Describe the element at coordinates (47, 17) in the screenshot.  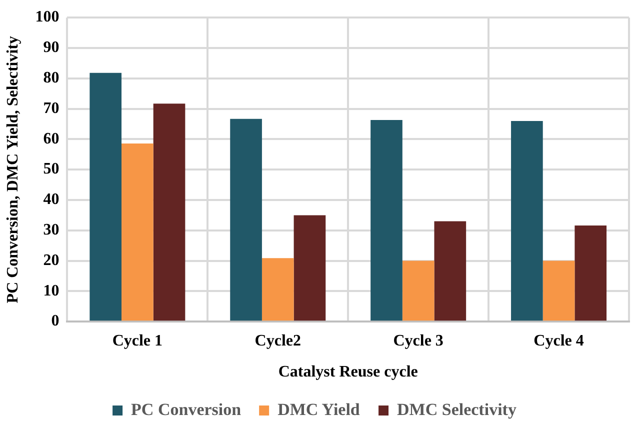
I see `y-tick-label: 100` at that location.